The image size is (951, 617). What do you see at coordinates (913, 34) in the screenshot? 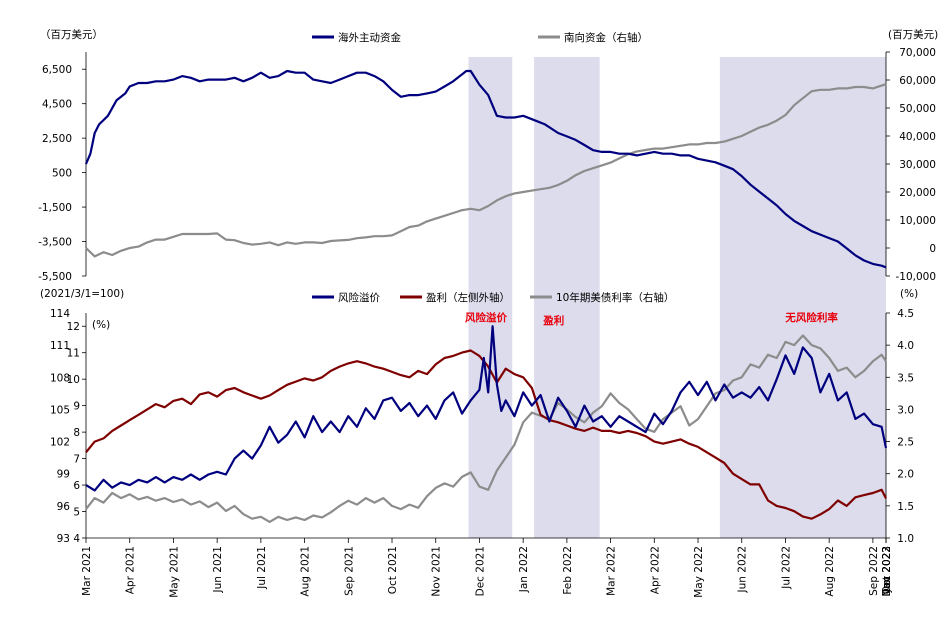
I see `top-right-unit: (百万美元)` at bounding box center [913, 34].